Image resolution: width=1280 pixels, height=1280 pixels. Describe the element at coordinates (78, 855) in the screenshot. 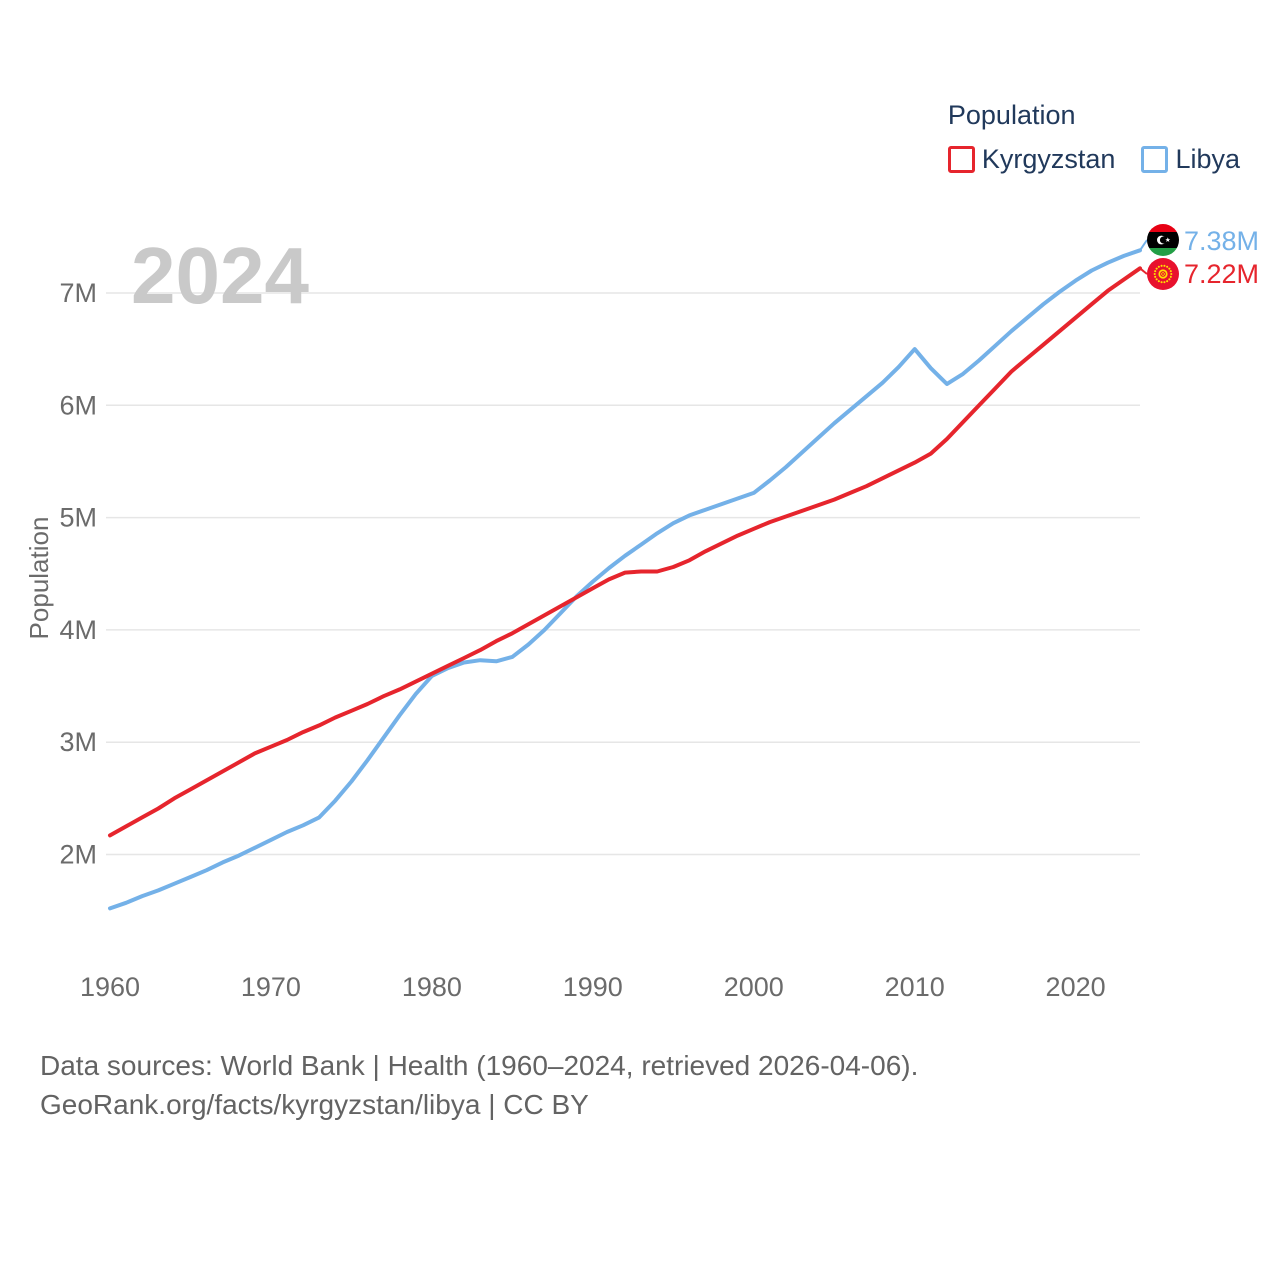

I see `y-tick-label: 2M` at that location.